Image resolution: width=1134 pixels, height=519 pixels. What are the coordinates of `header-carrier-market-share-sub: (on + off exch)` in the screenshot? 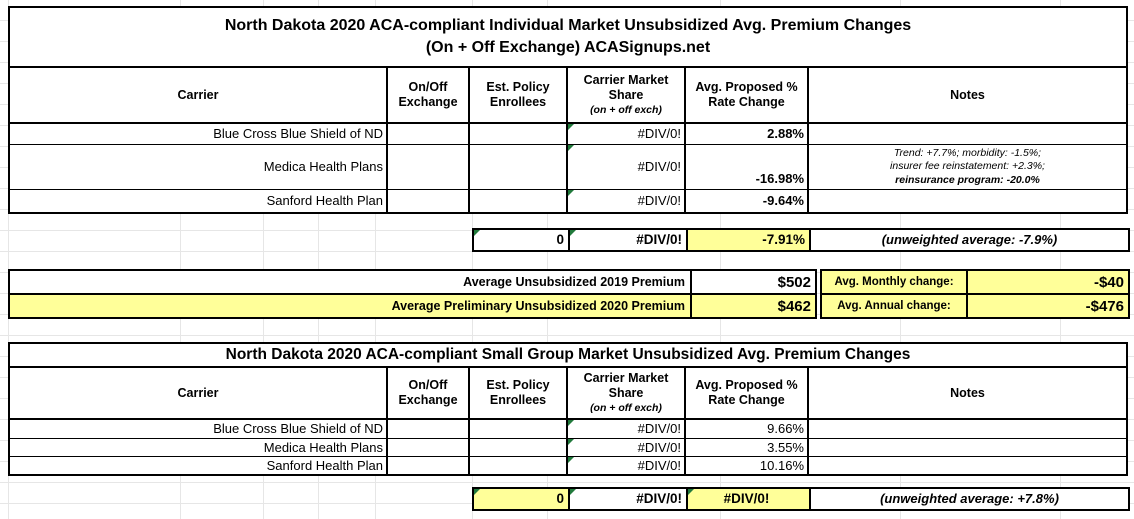 It's located at (626, 110).